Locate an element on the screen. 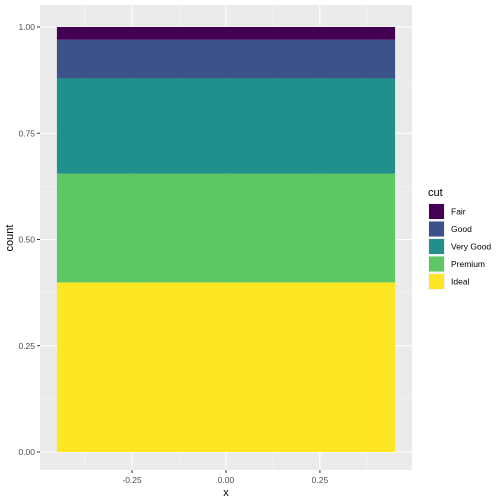 Image resolution: width=504 pixels, height=504 pixels. y-tick-label: 0.00 is located at coordinates (26, 452).